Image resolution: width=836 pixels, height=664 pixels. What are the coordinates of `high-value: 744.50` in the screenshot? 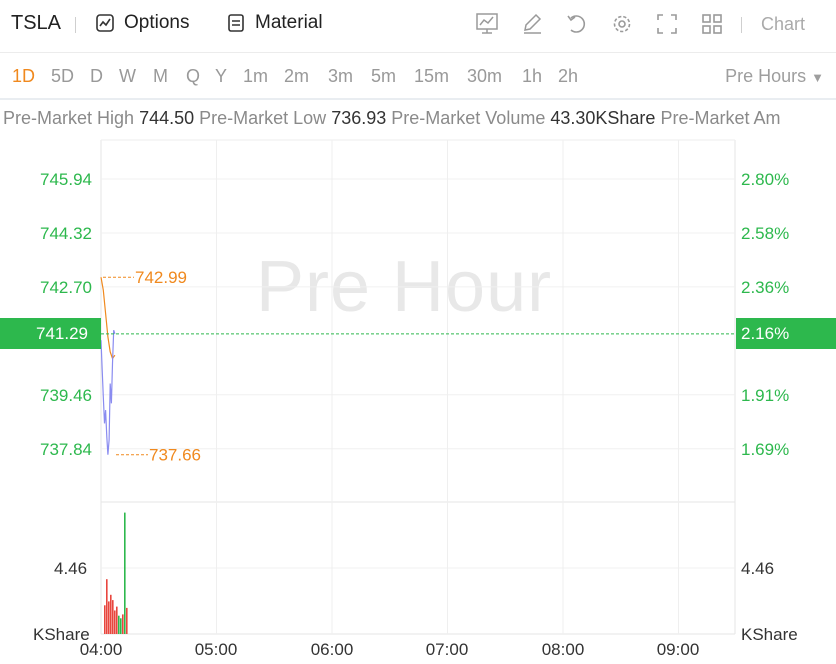 It's located at (167, 118).